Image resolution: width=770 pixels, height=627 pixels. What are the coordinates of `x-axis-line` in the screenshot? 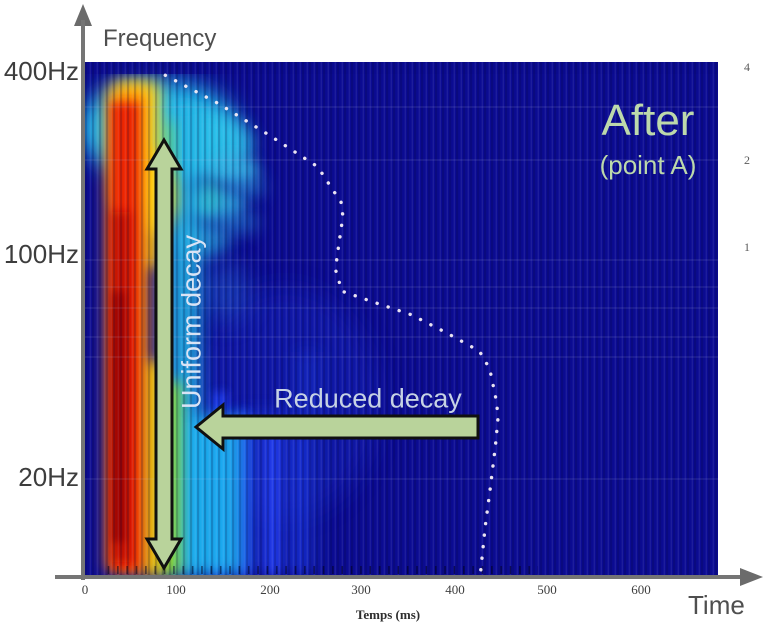 It's located at (399, 577).